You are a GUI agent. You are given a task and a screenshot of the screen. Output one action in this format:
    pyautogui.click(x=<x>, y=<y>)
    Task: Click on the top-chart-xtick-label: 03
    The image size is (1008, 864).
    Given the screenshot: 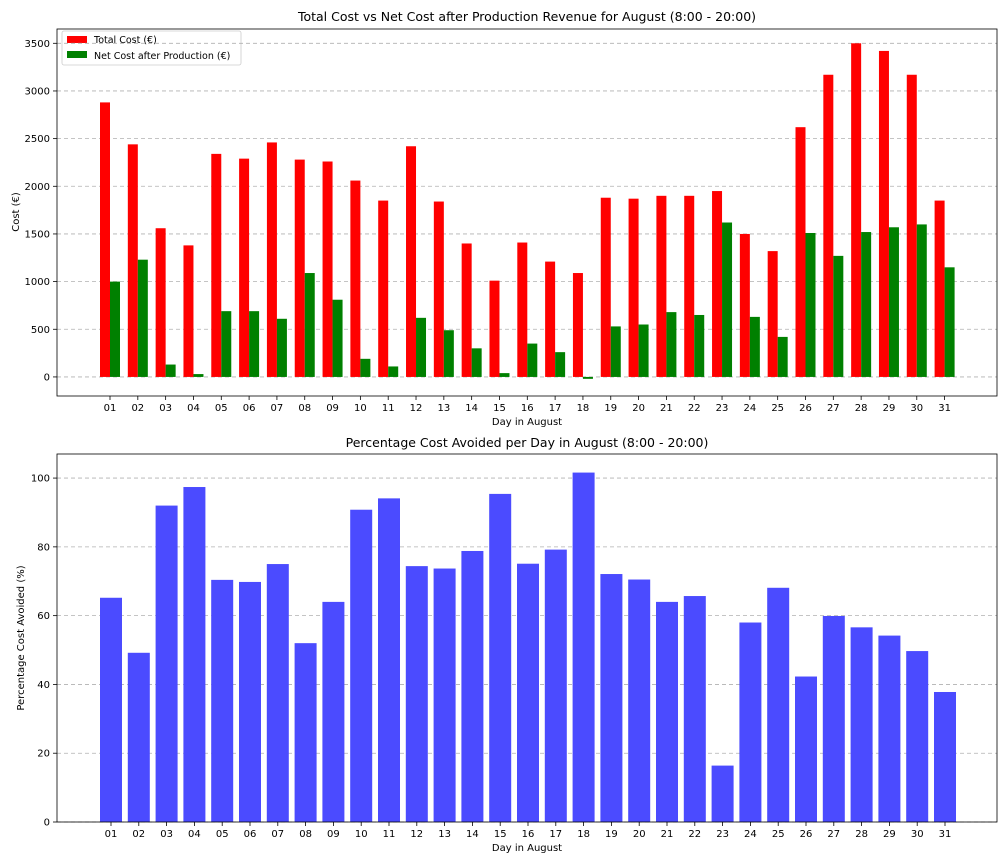 What is the action you would take?
    pyautogui.click(x=165, y=408)
    